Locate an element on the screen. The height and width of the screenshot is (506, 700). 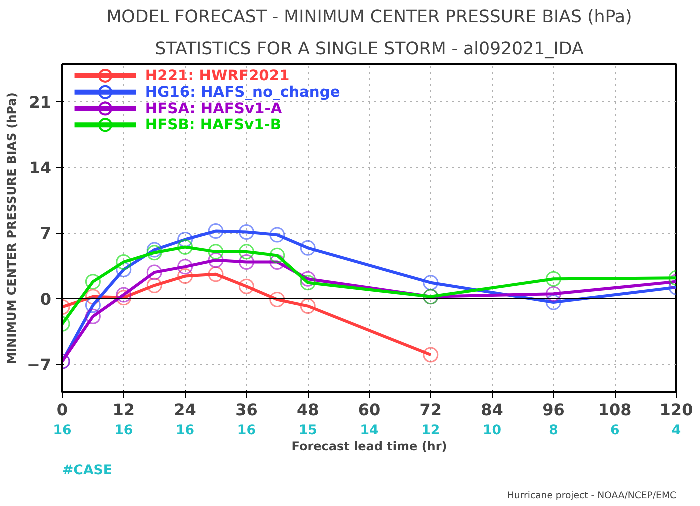
text: #CASE is located at coordinates (87, 471).